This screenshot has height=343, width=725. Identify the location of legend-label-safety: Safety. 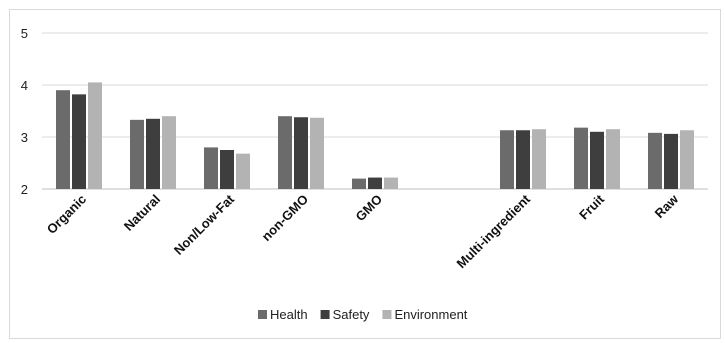
(351, 314).